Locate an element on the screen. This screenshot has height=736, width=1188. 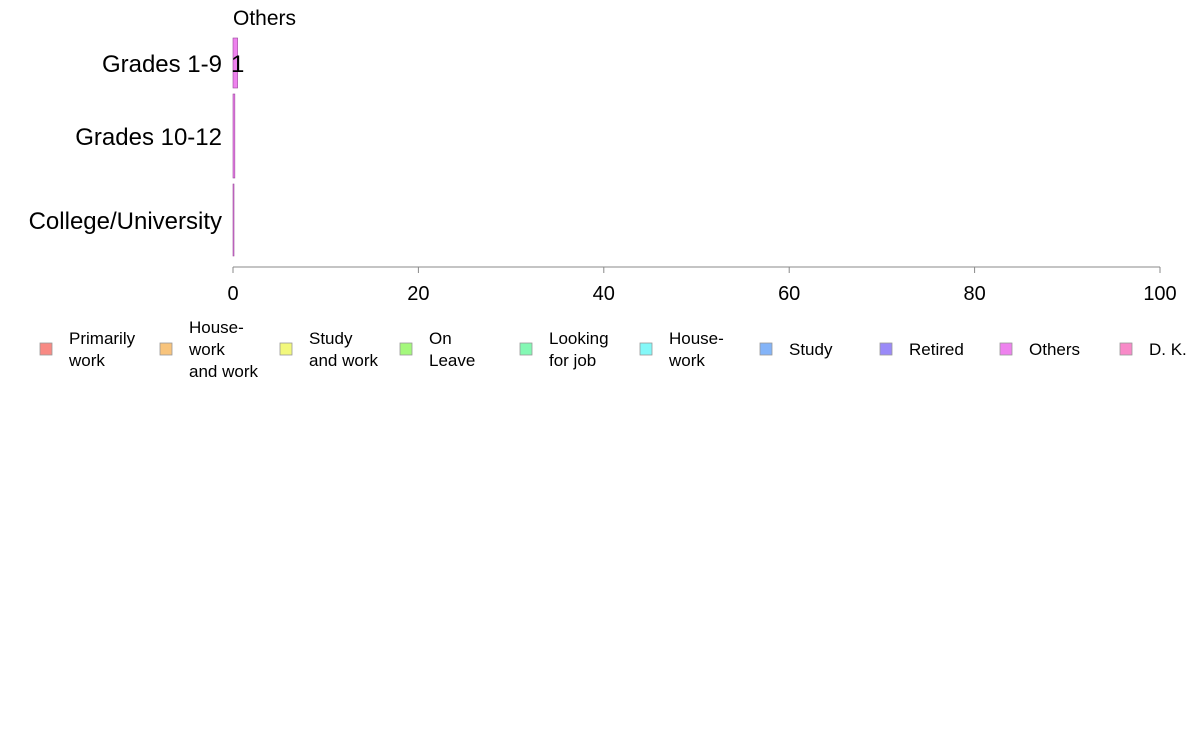
legend-label: Study and work is located at coordinates (343, 349).